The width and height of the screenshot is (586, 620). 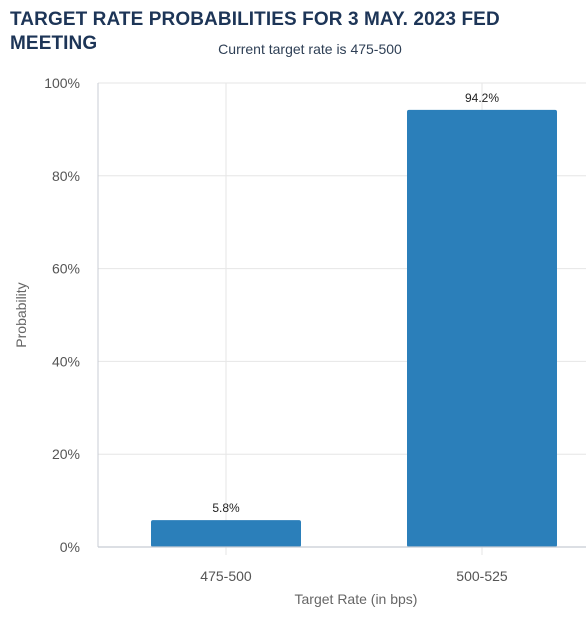 I want to click on y-tick-label: 20%, so click(x=66, y=454).